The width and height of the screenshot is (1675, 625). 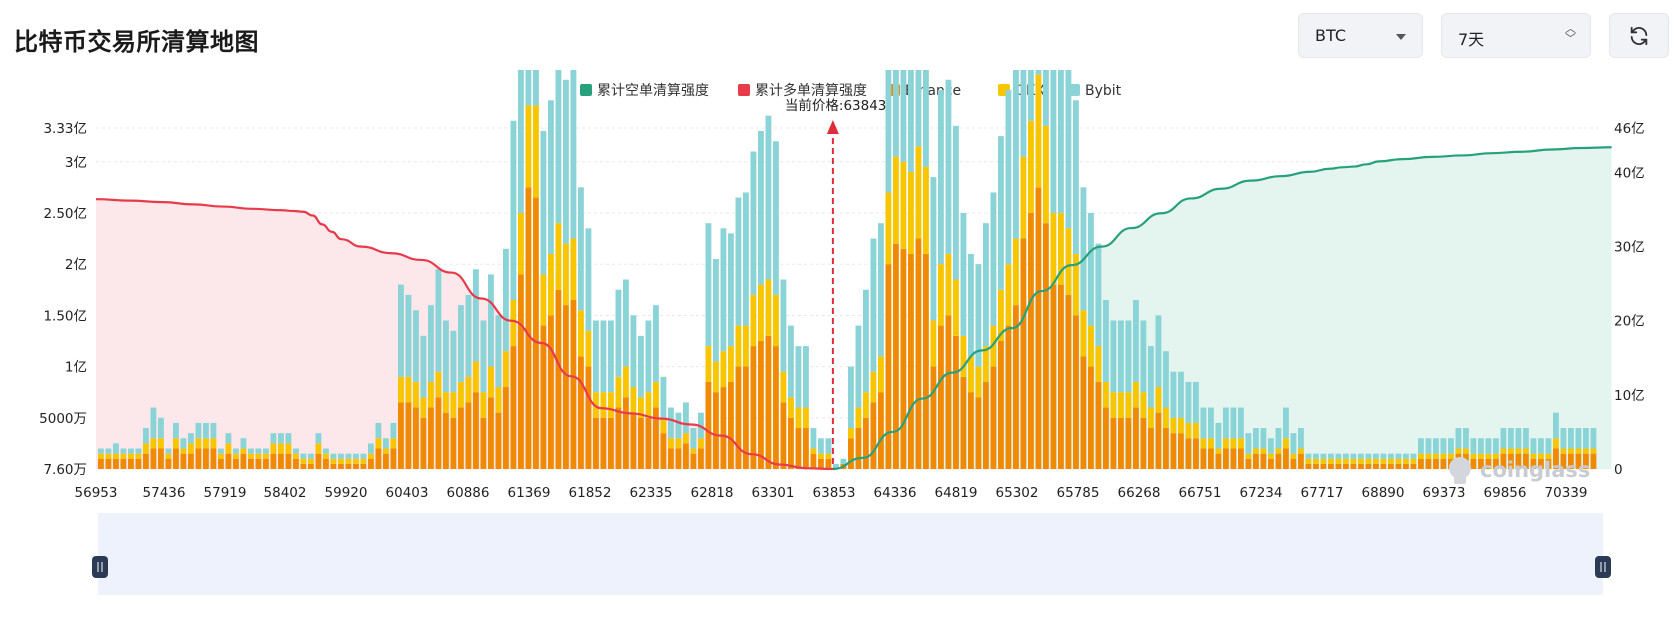 I want to click on refresh-button, so click(x=1639, y=35).